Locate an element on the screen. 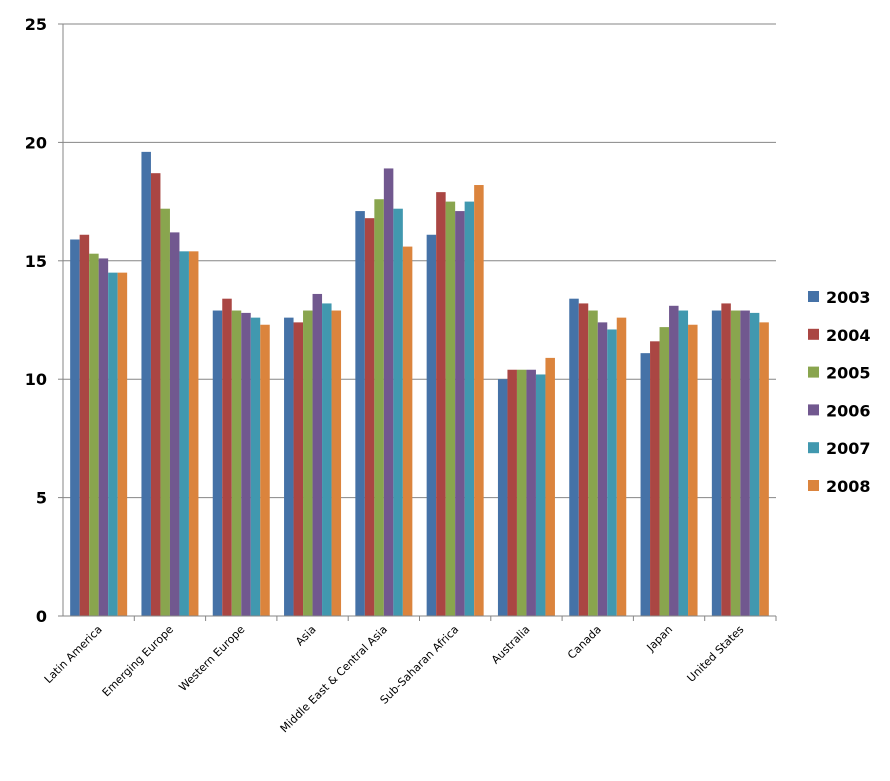 Image resolution: width=890 pixels, height=781 pixels. legend-item: 2006 is located at coordinates (839, 410).